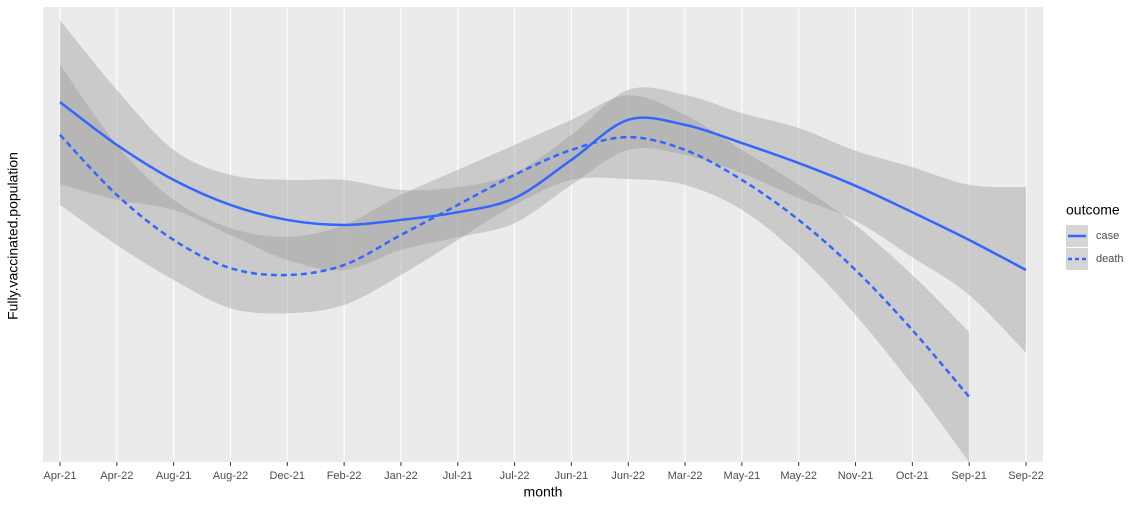 The height and width of the screenshot is (509, 1140). I want to click on x-tick-label: Jul-22, so click(515, 476).